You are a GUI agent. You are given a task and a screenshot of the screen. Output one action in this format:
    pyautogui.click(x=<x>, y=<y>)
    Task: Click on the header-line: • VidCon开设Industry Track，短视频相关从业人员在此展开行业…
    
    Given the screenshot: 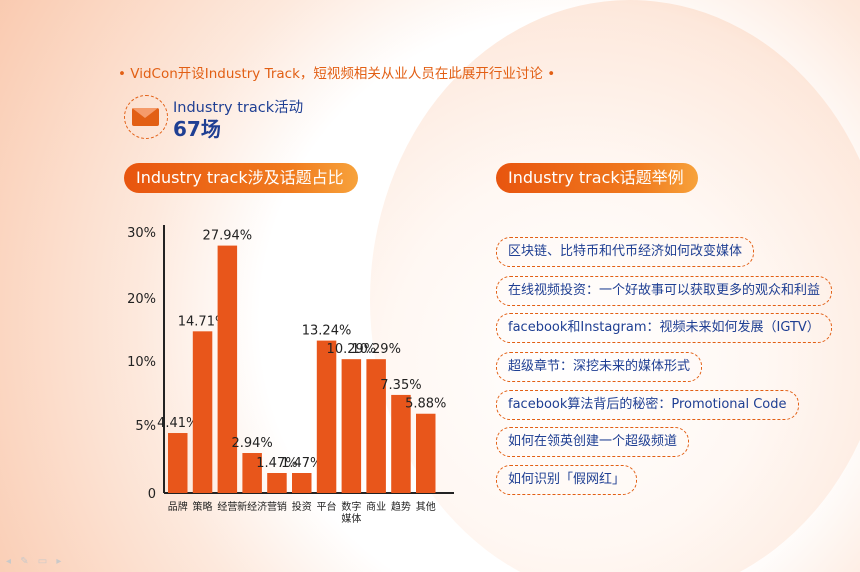 What is the action you would take?
    pyautogui.click(x=337, y=74)
    